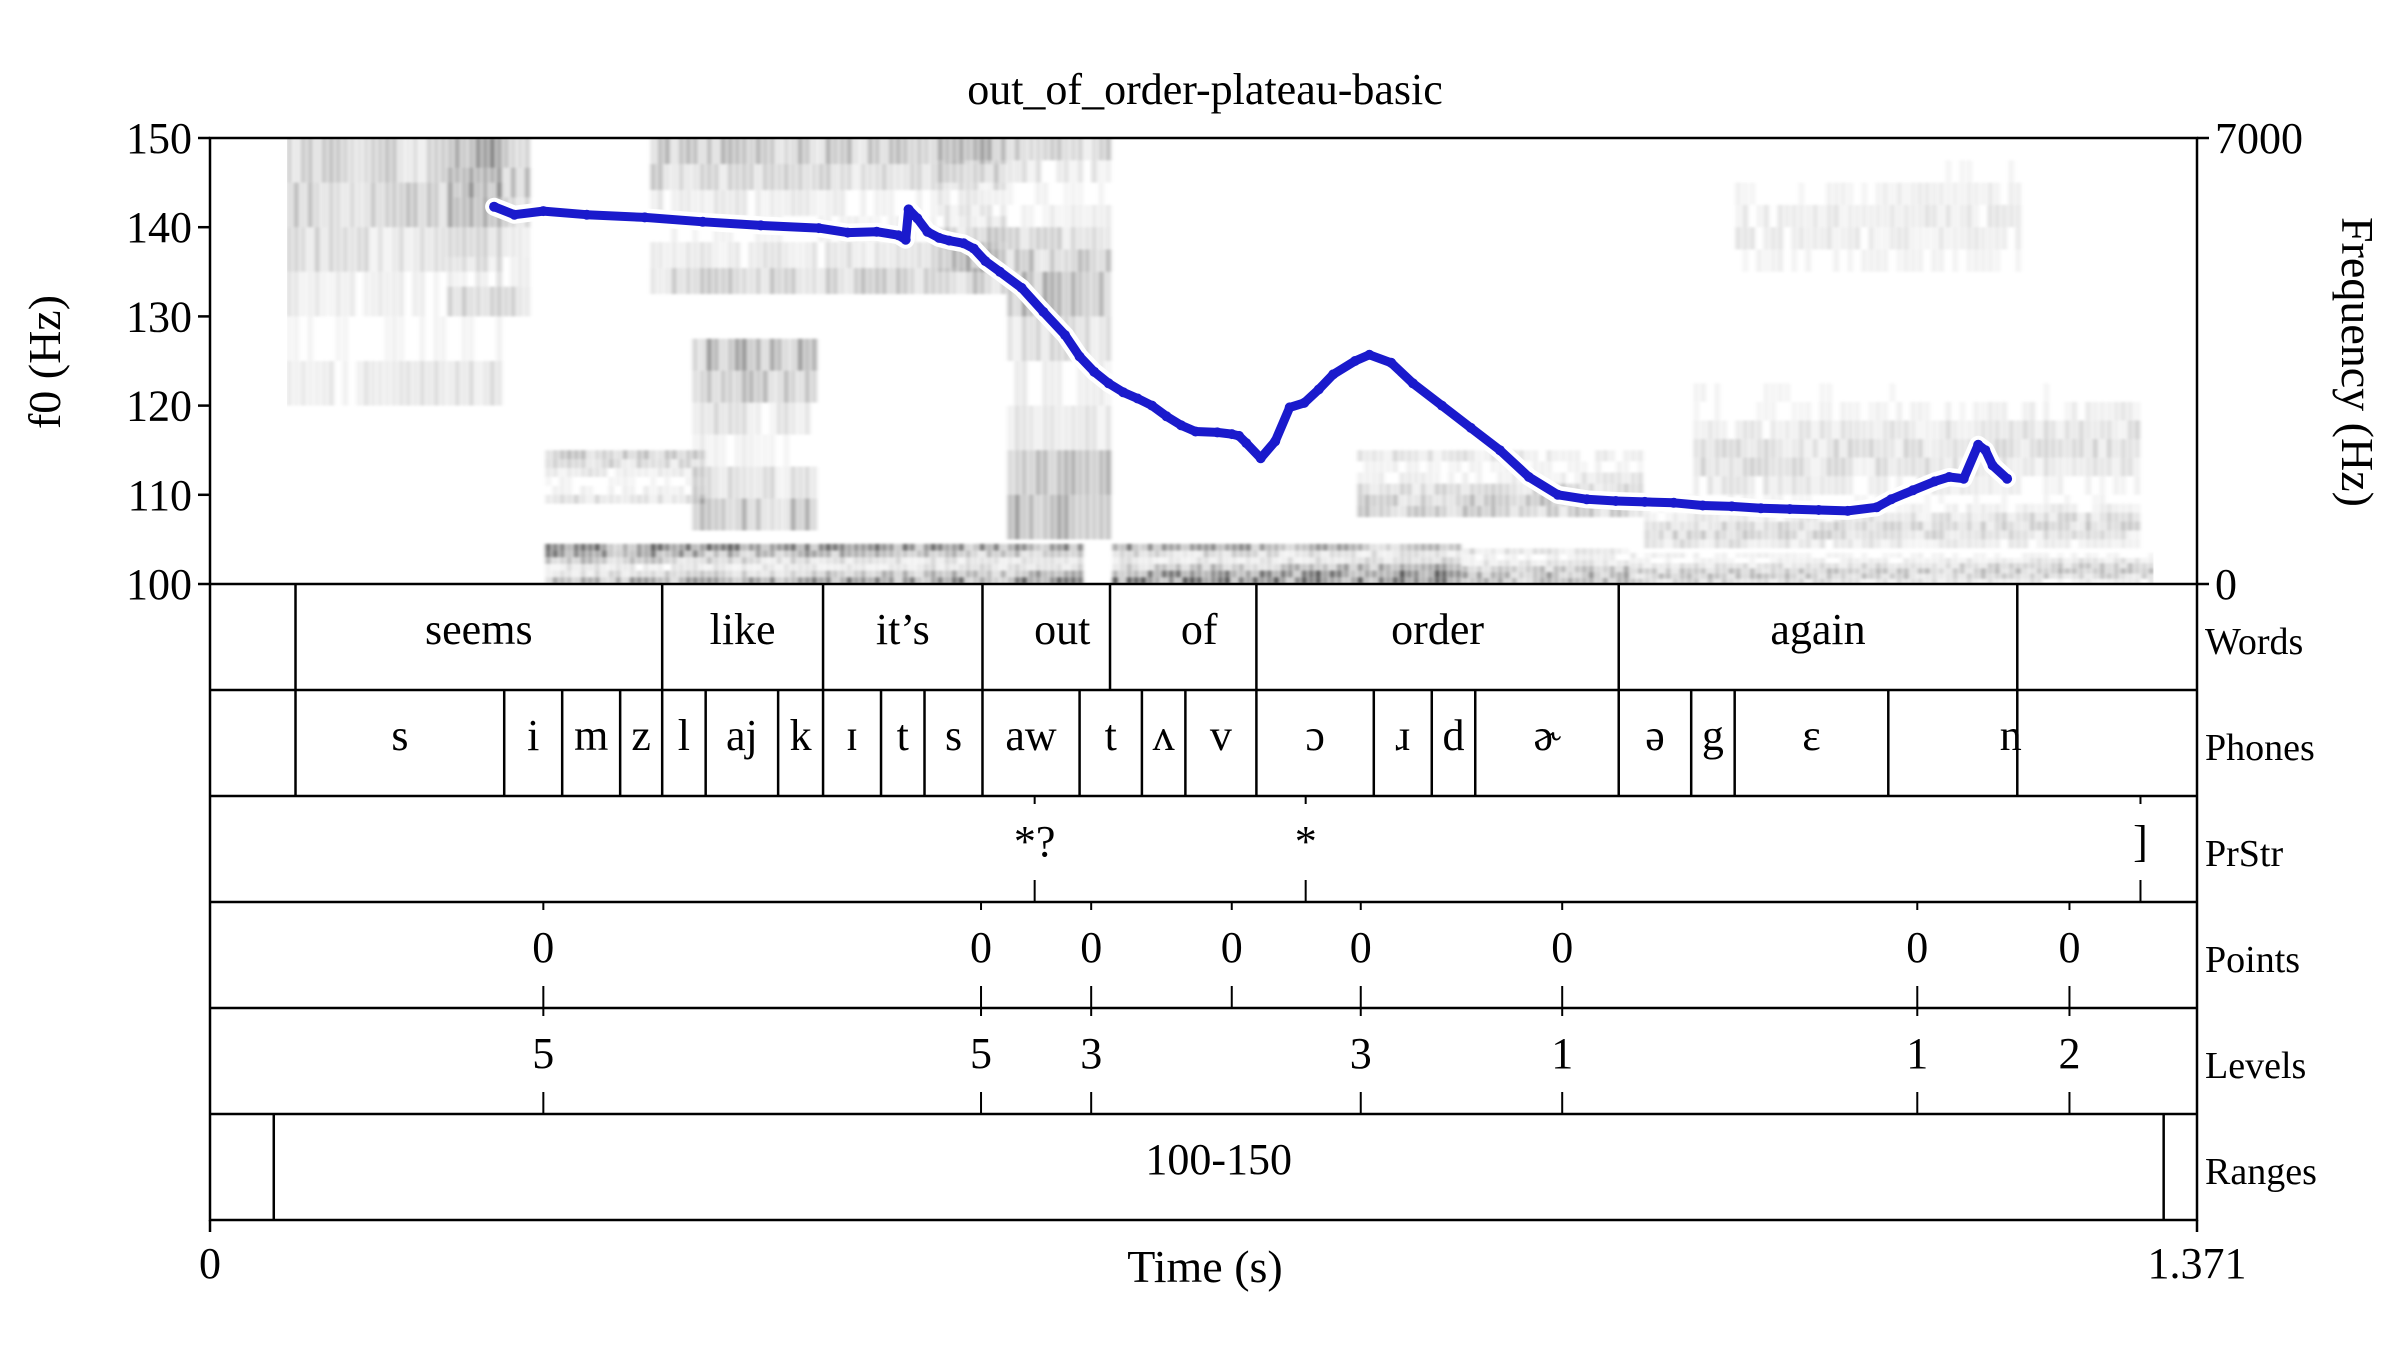  What do you see at coordinates (1361, 1053) in the screenshot?
I see `point-label: 3` at bounding box center [1361, 1053].